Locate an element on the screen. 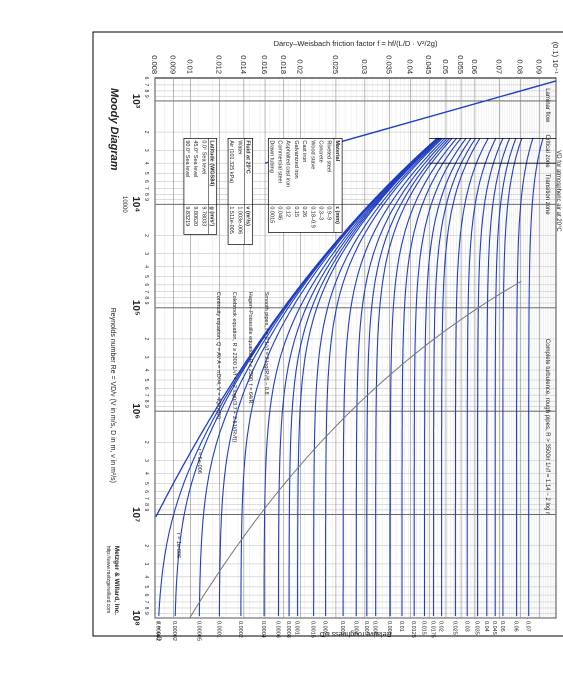 Image resolution: width=563 pixels, height=700 pixels. tick-label-minor-x: 3 is located at coordinates (146, 460).